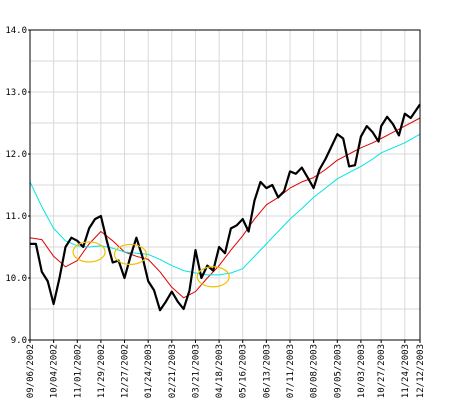 The image size is (450, 400). I want to click on x-tick-label: 02/21/2003, so click(173, 371).